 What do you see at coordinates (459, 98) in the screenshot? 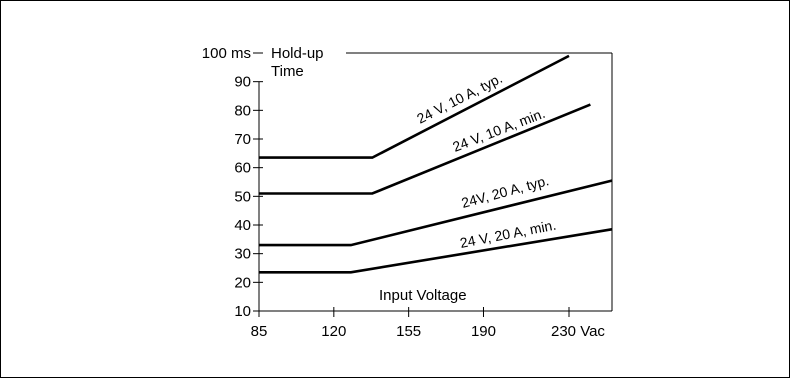
I see `series-label: 24 V, 10 A, typ.` at bounding box center [459, 98].